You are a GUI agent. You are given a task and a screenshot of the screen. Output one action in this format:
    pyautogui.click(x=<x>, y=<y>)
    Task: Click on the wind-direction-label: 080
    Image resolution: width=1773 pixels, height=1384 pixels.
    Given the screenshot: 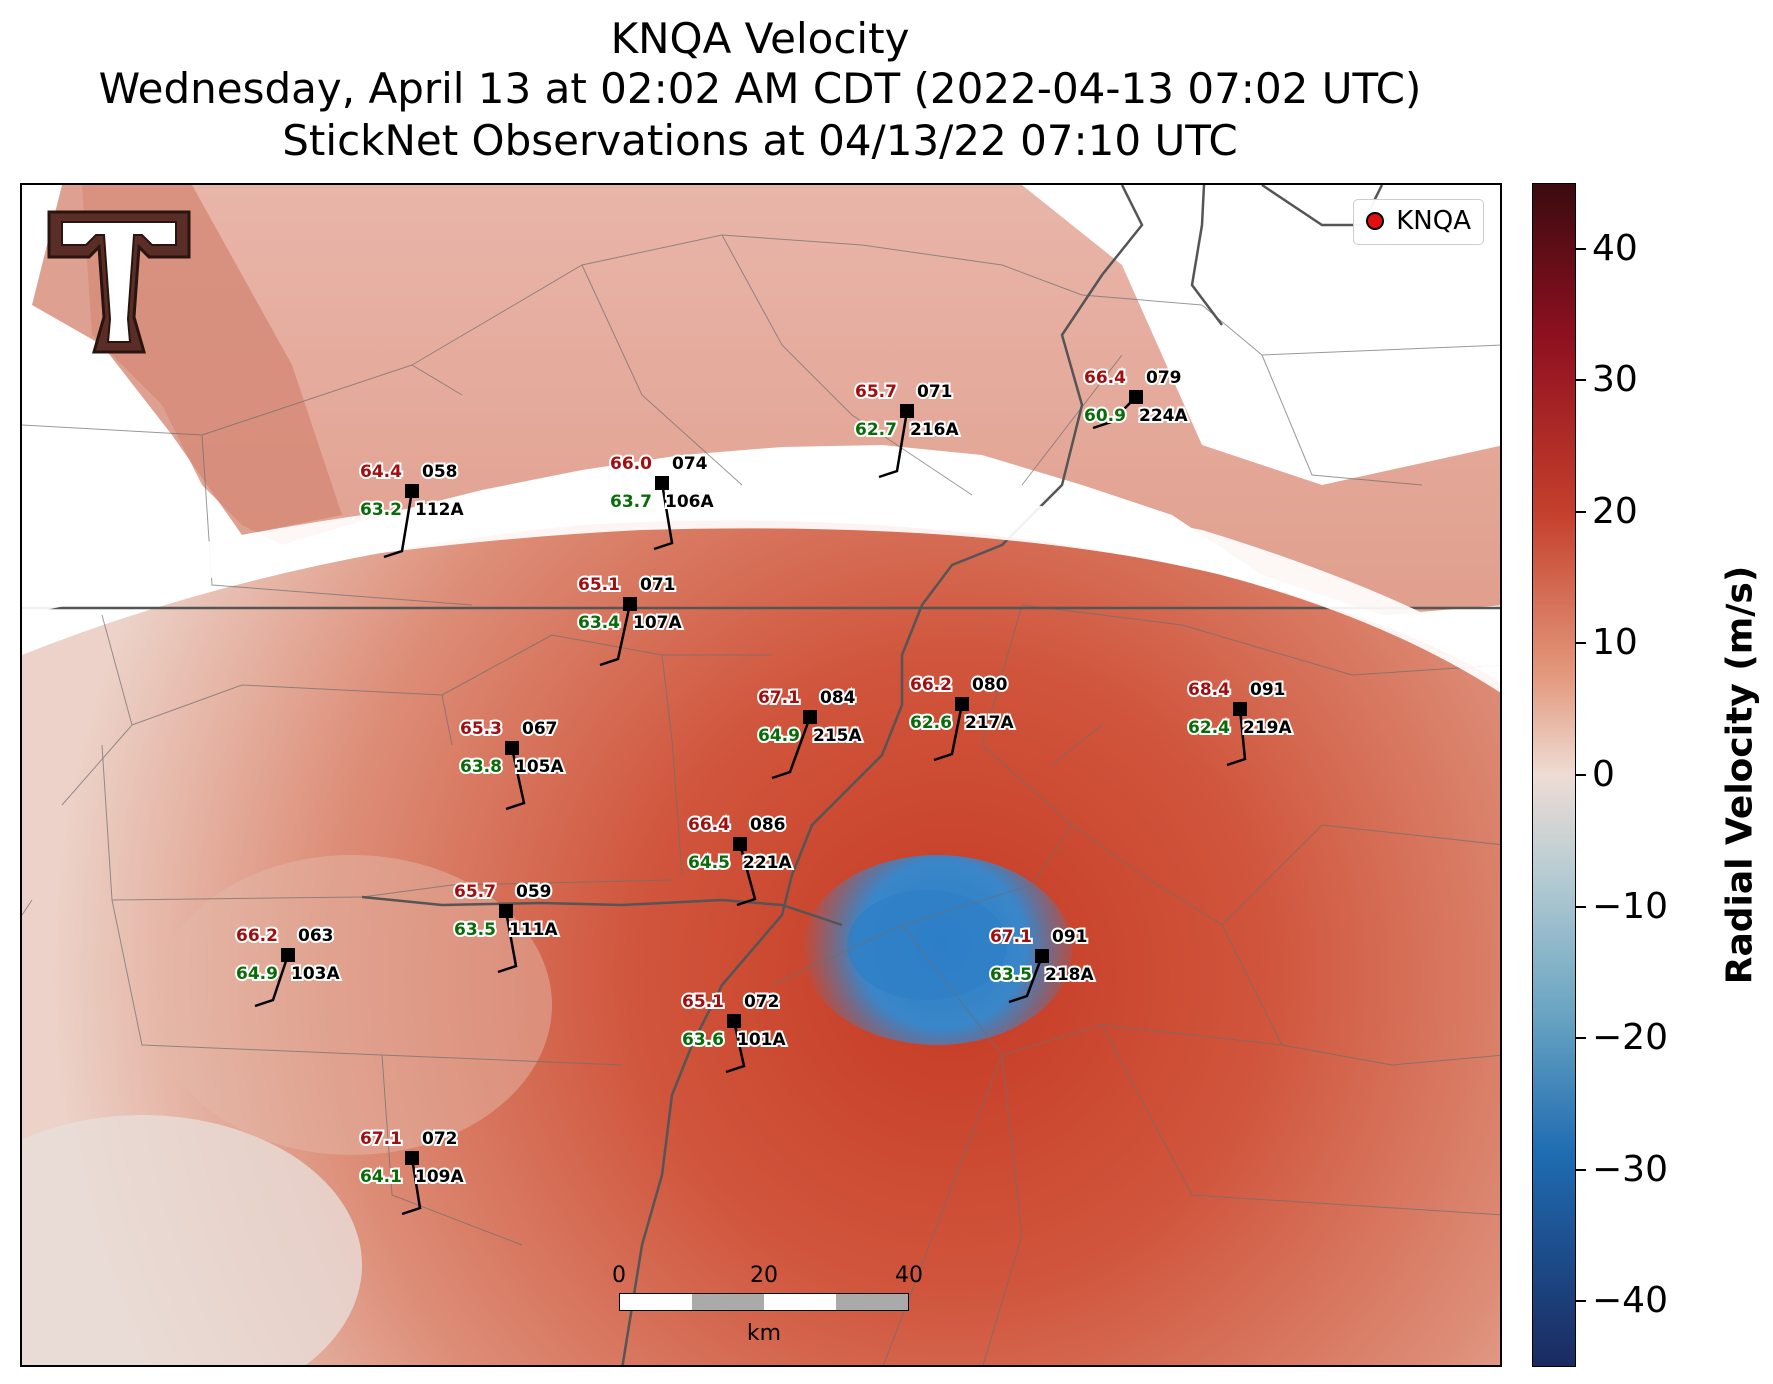 What is the action you would take?
    pyautogui.click(x=990, y=685)
    